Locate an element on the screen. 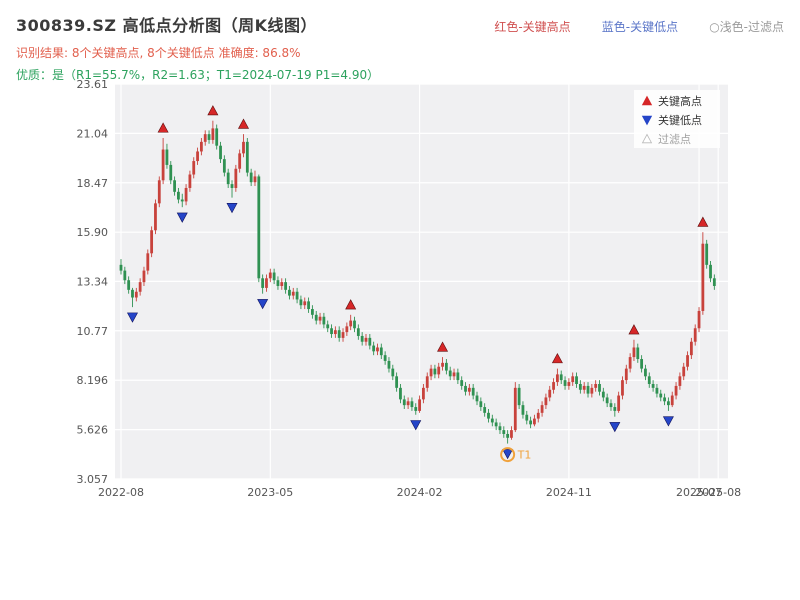  top-legend: 红色-关键高点 蓝色-关键低点 ○浅色-过滤点 is located at coordinates (626, 25).